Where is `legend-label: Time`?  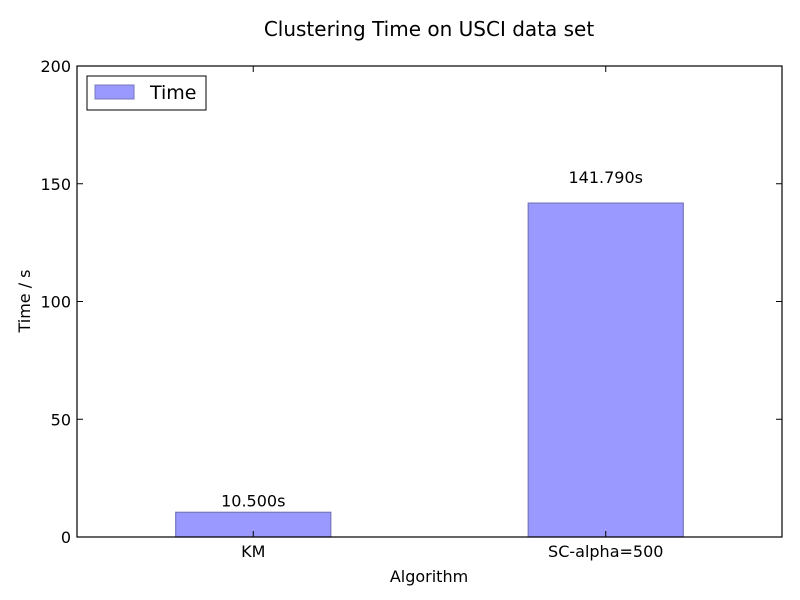 legend-label: Time is located at coordinates (173, 93).